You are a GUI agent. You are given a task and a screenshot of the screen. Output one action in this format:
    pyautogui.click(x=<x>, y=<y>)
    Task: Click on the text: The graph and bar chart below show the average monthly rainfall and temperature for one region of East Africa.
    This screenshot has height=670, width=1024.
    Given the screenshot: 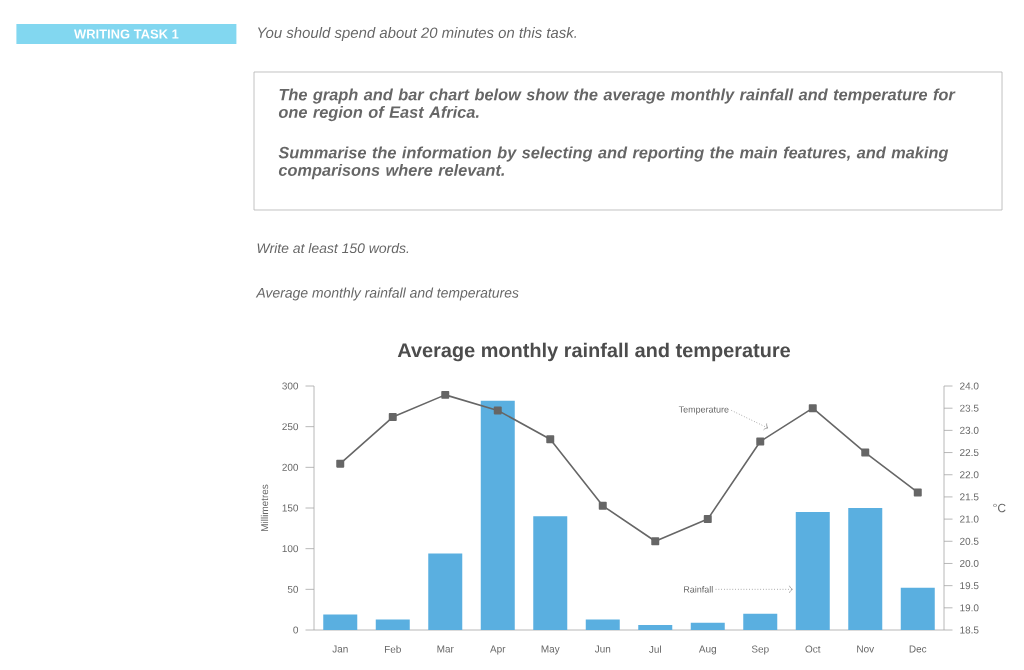 What is the action you would take?
    pyautogui.click(x=617, y=105)
    